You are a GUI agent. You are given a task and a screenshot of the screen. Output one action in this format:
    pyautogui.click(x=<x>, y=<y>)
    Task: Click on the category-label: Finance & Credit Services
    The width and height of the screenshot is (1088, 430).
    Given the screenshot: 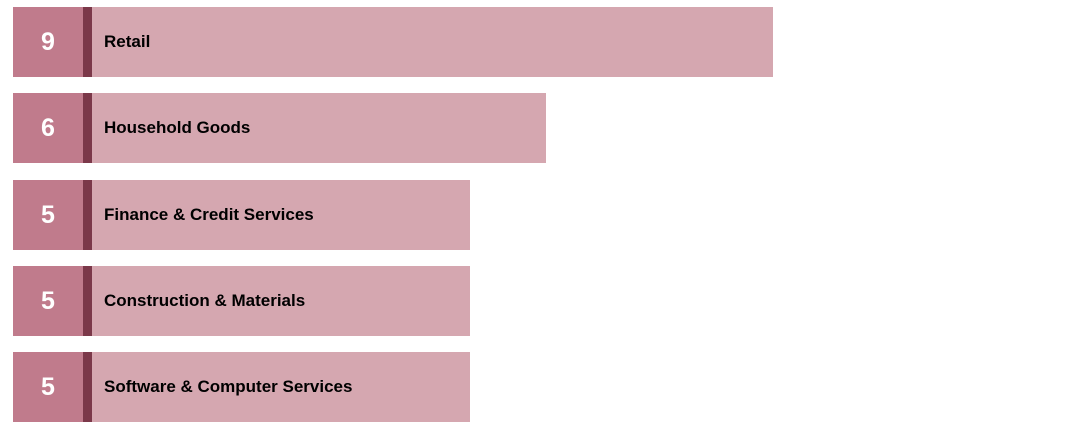 What is the action you would take?
    pyautogui.click(x=209, y=214)
    